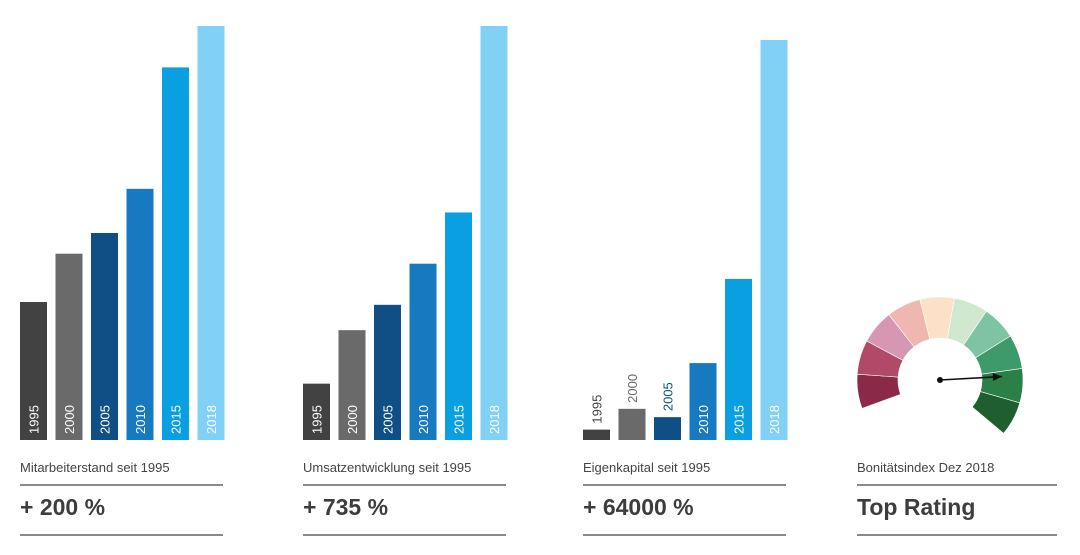 This screenshot has height=555, width=1080. Describe the element at coordinates (970, 378) in the screenshot. I see `gauge-needle` at that location.